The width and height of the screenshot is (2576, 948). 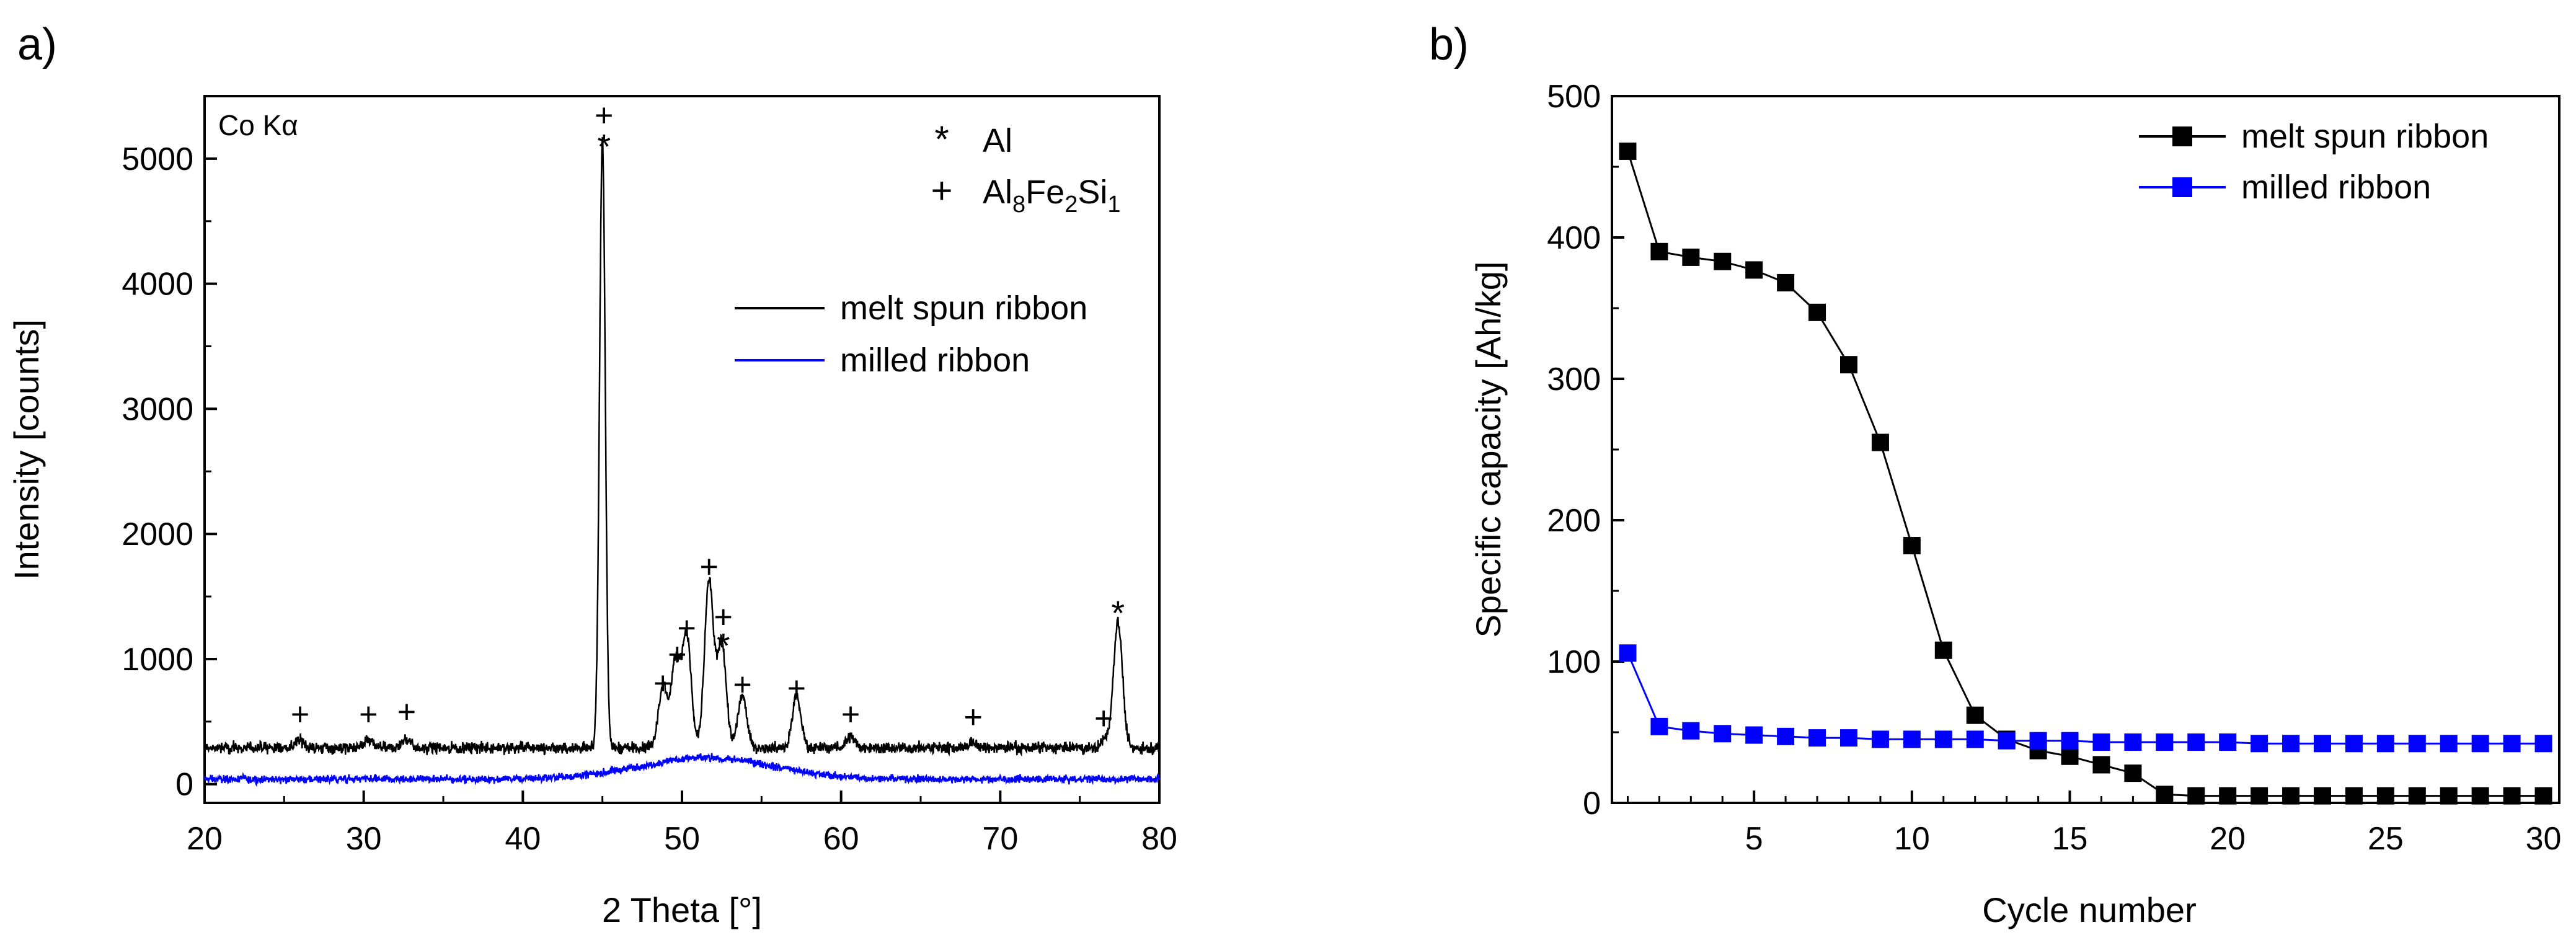 What do you see at coordinates (523, 839) in the screenshot?
I see `panel-a-x-tick-label: 40` at bounding box center [523, 839].